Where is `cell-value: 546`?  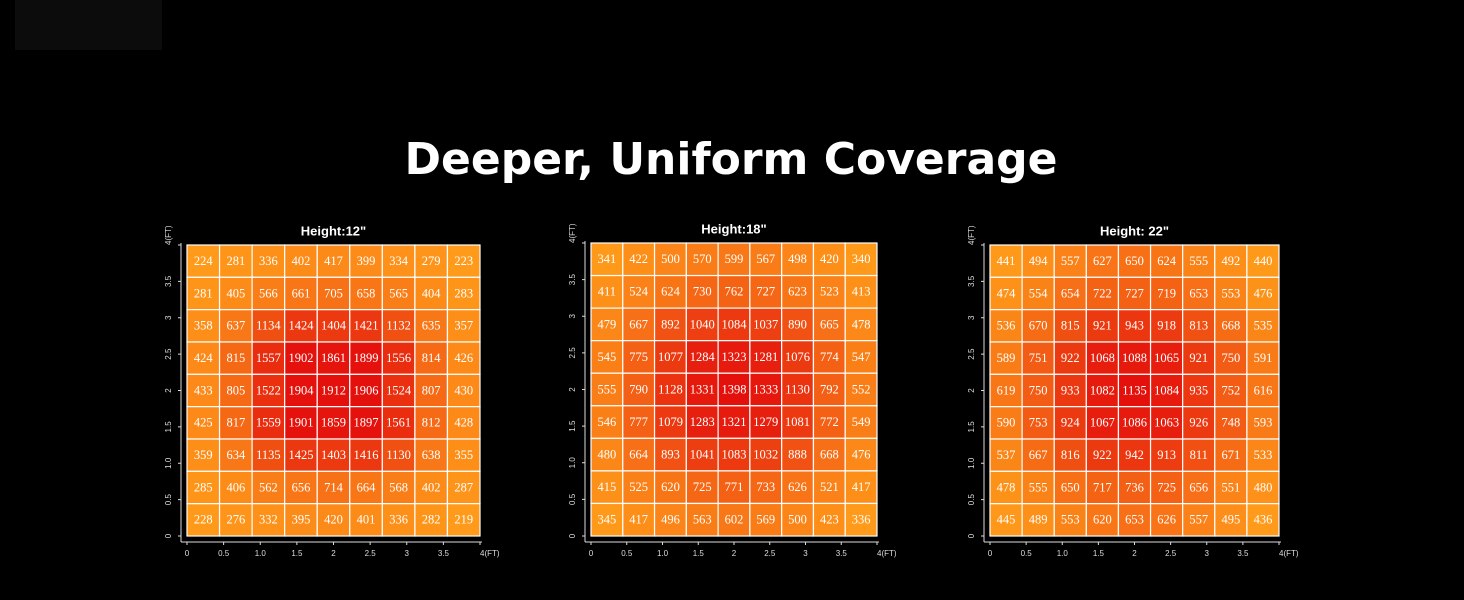 cell-value: 546 is located at coordinates (607, 422).